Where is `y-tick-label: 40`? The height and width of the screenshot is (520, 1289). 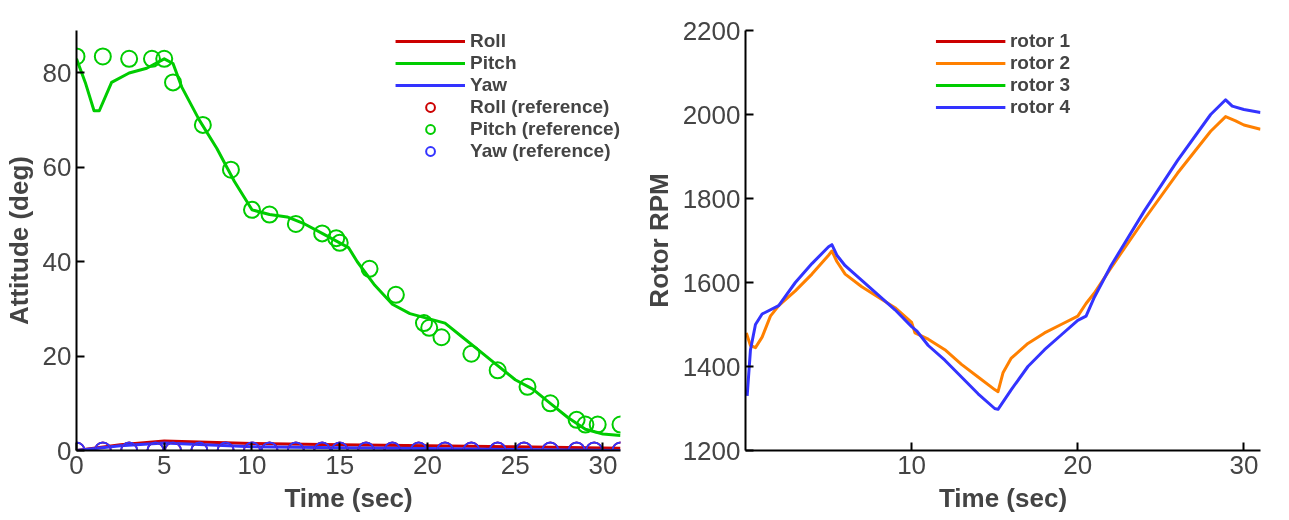
y-tick-label: 40 is located at coordinates (57, 261).